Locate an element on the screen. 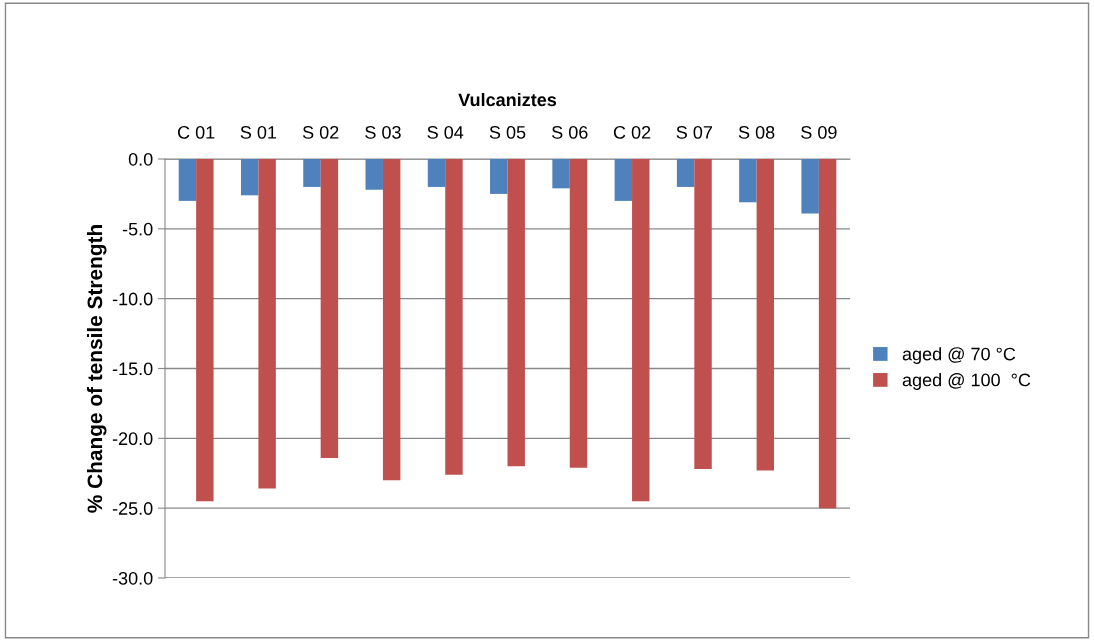  legend-label: aged @ 100 °C is located at coordinates (966, 381).